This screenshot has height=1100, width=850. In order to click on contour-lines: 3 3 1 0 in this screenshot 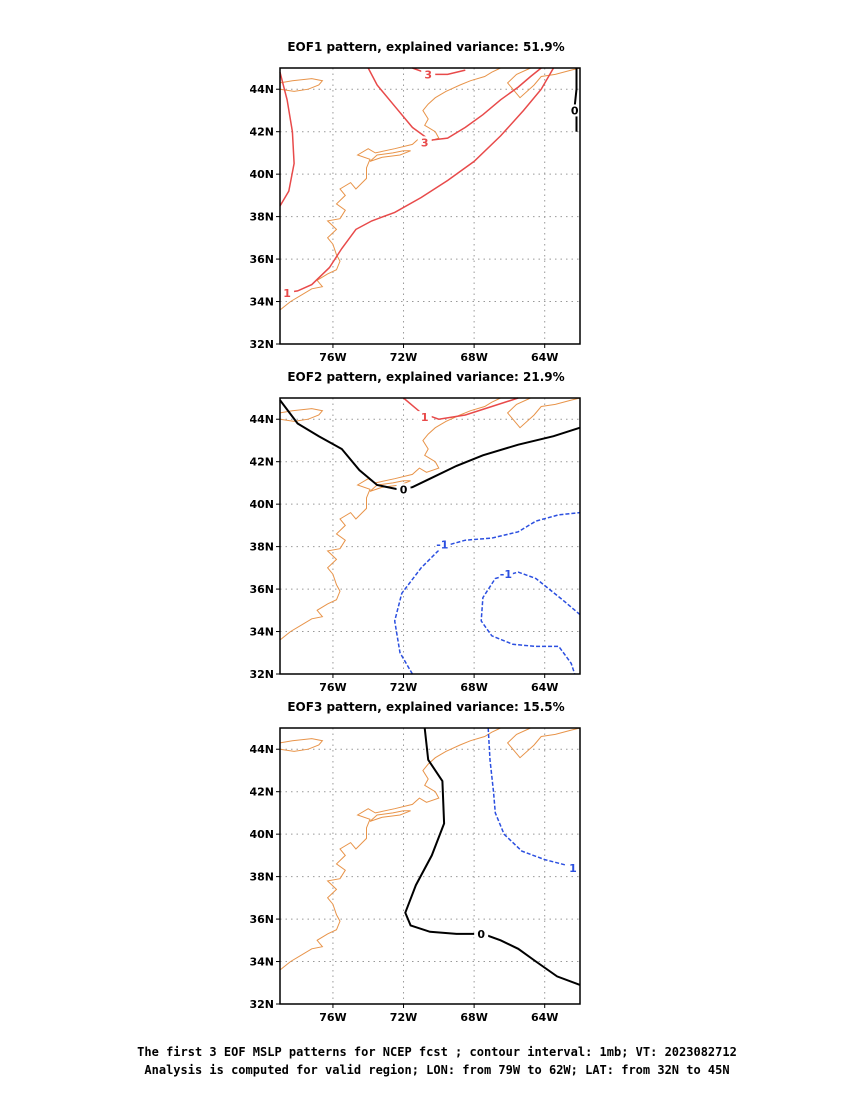, I will do `click(430, 183)`.